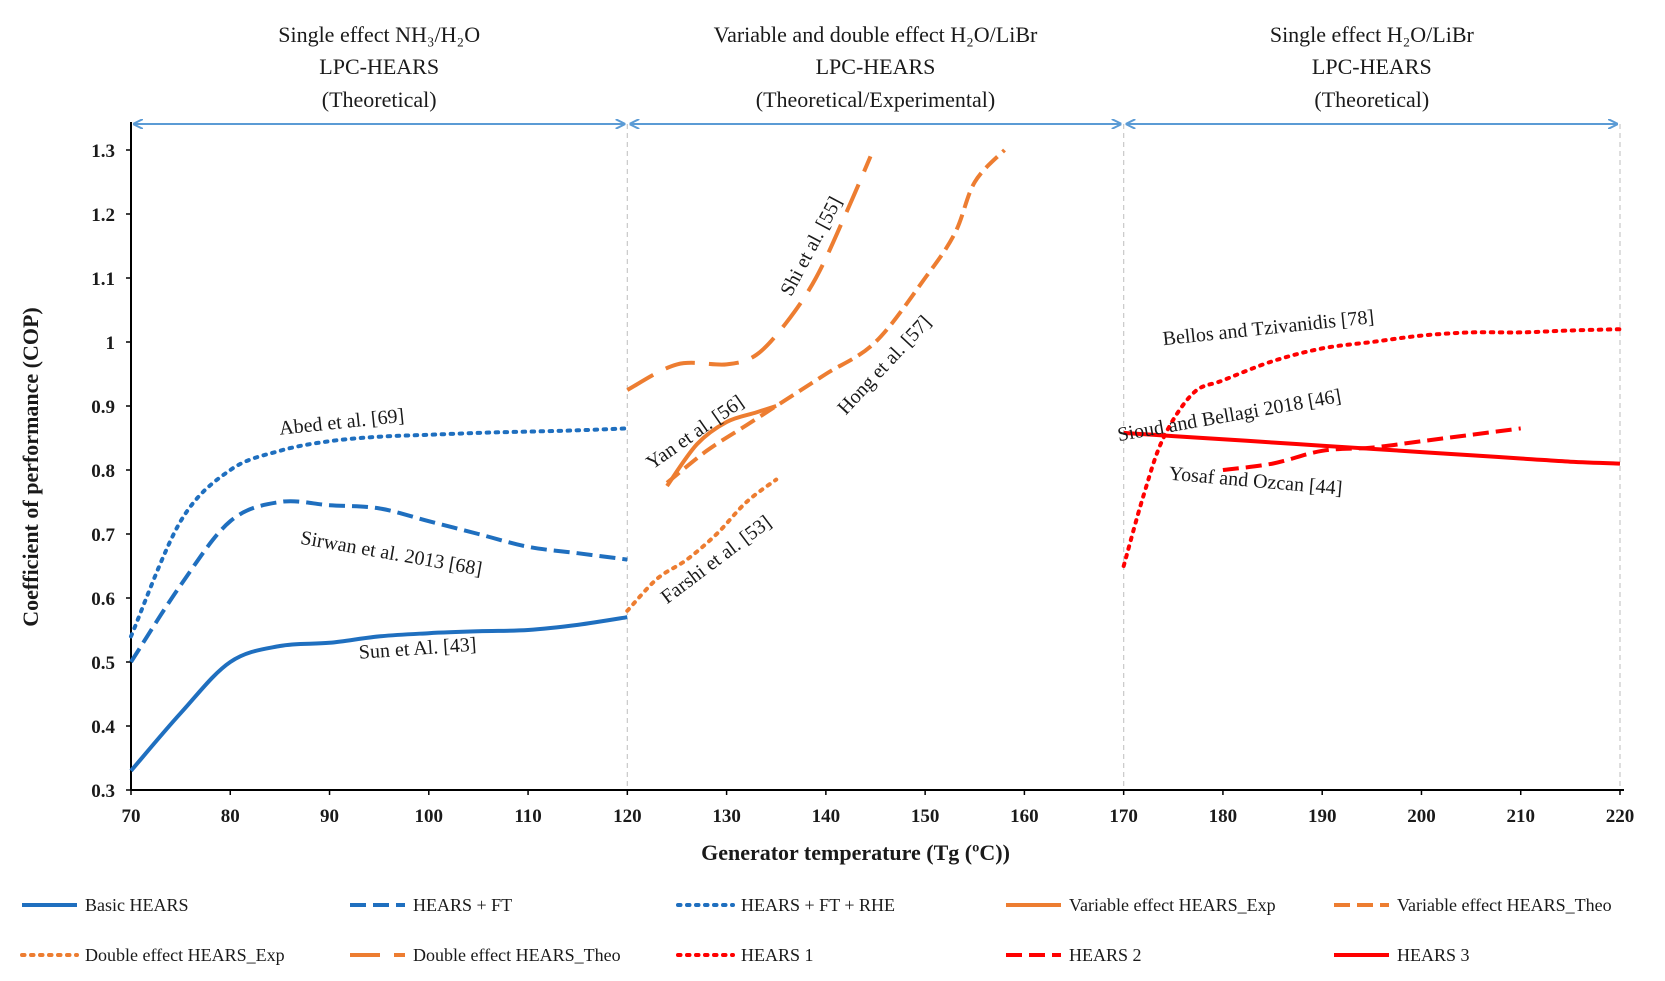 The width and height of the screenshot is (1665, 981). I want to click on y-tick-label: 0.5, so click(103, 663).